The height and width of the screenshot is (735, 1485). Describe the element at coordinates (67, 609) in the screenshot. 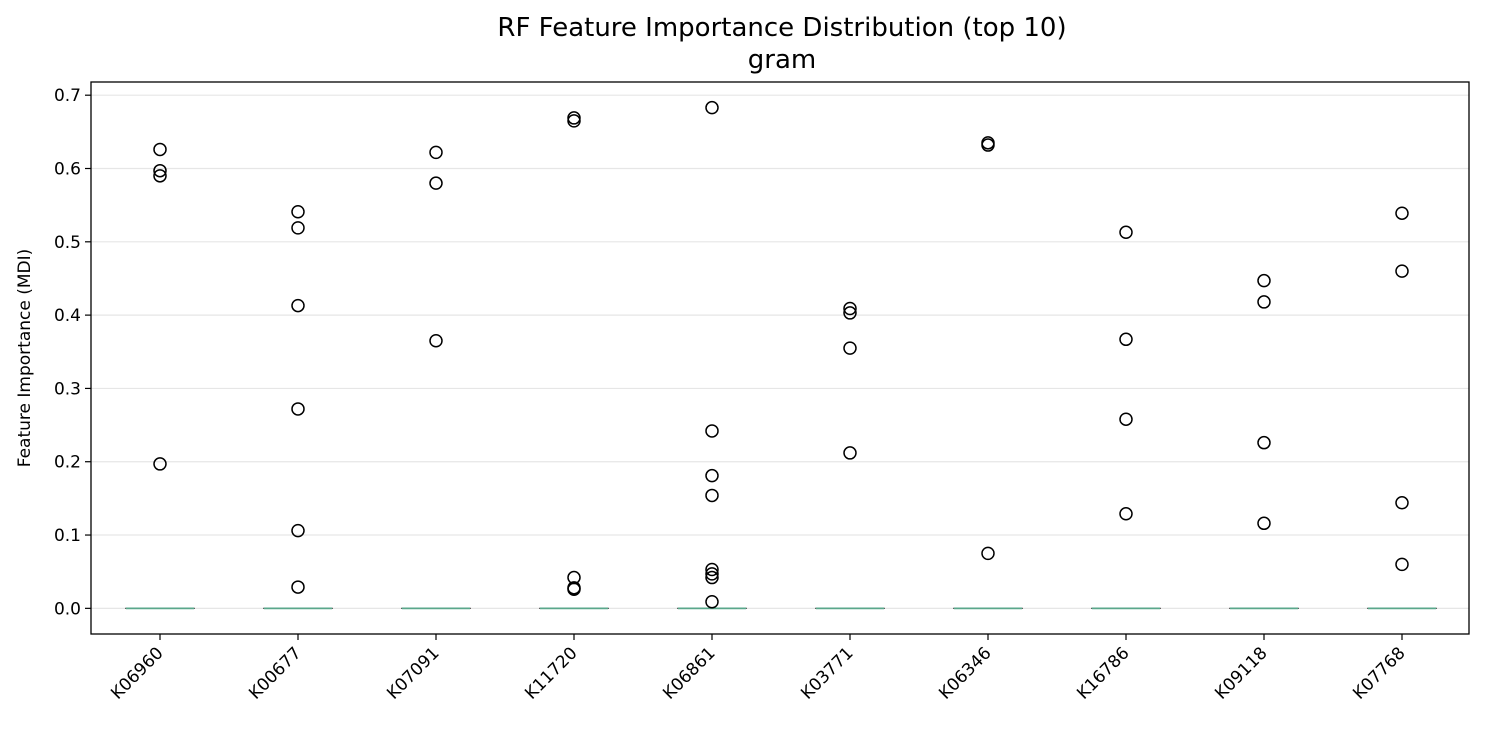

I see `y-tick-label: 0.0` at that location.